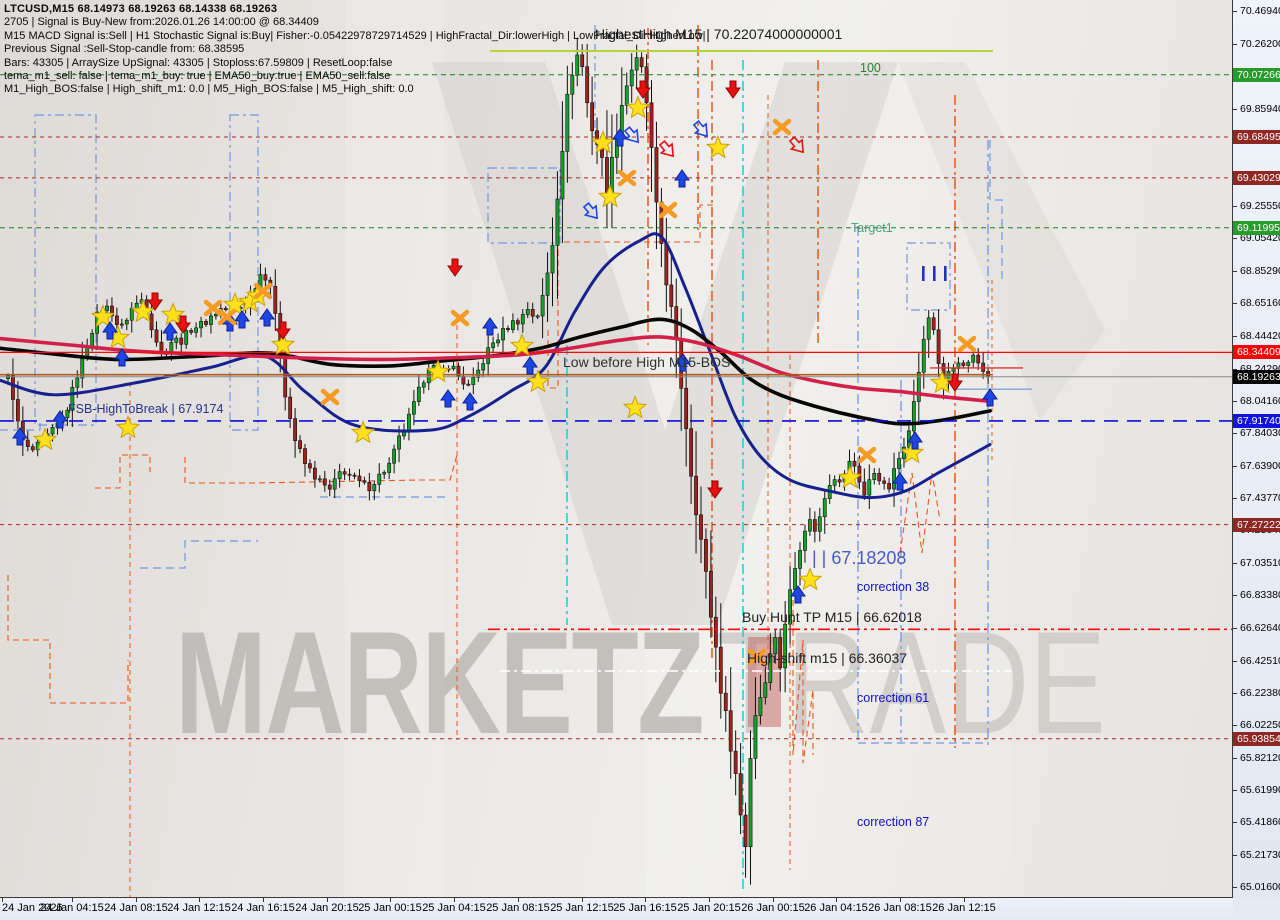 The height and width of the screenshot is (920, 1280). Describe the element at coordinates (773, 908) in the screenshot. I see `time-label: 26 Jan 00:15` at that location.